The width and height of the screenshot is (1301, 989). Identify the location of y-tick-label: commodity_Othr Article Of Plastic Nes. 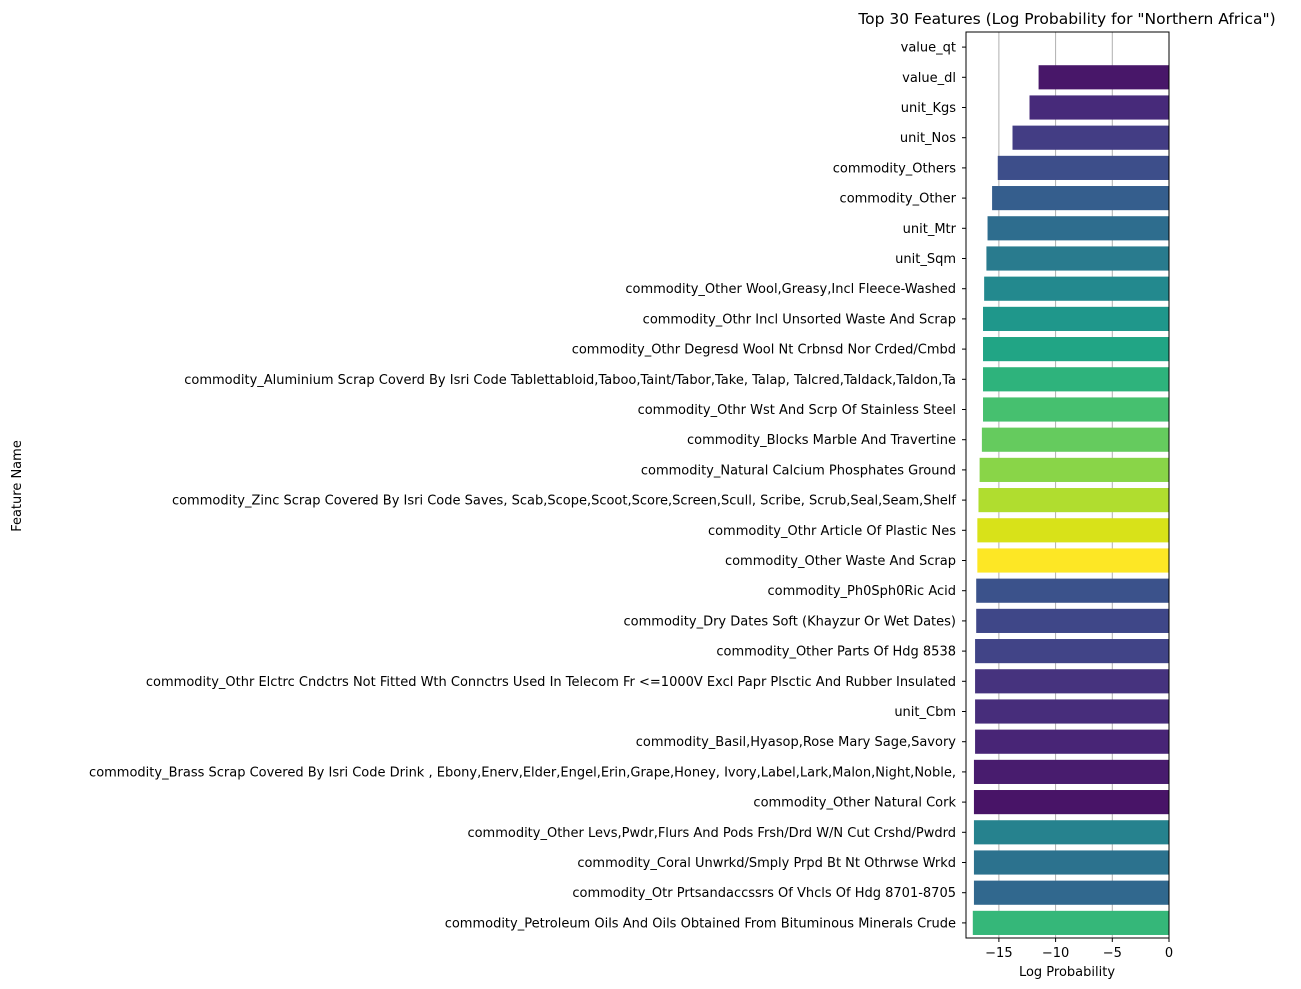
(832, 531).